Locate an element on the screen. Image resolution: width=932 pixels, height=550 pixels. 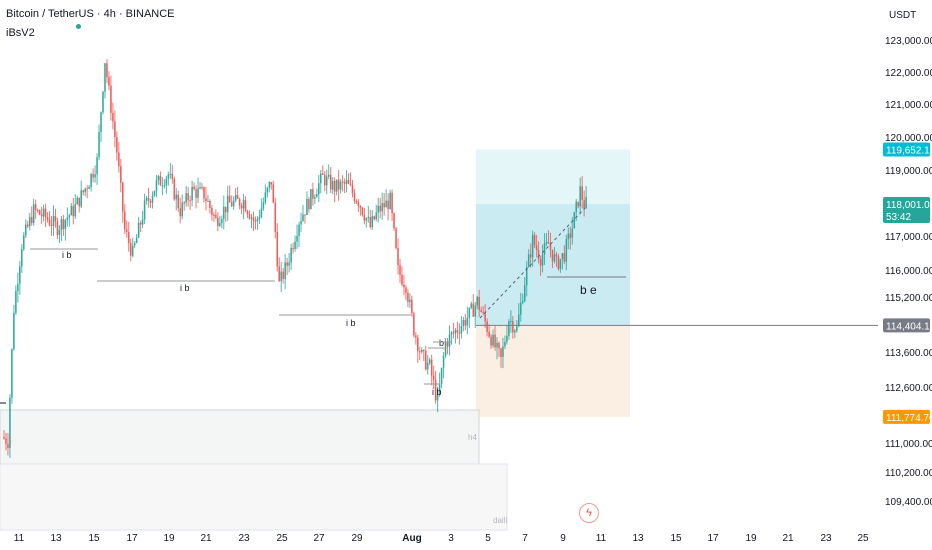
x-tick-label: 25 is located at coordinates (863, 538).